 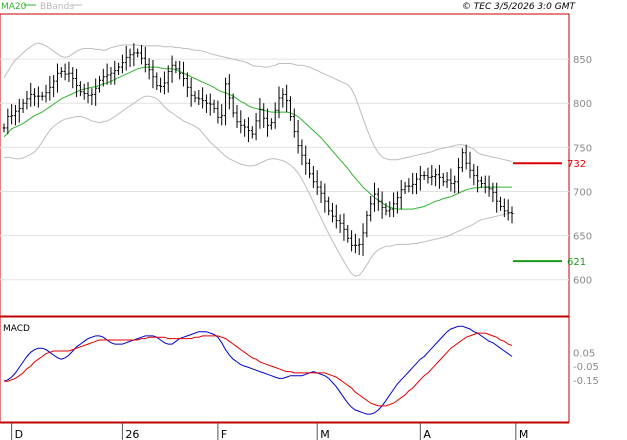 I want to click on price-y-tick-label: 850, so click(x=582, y=60).